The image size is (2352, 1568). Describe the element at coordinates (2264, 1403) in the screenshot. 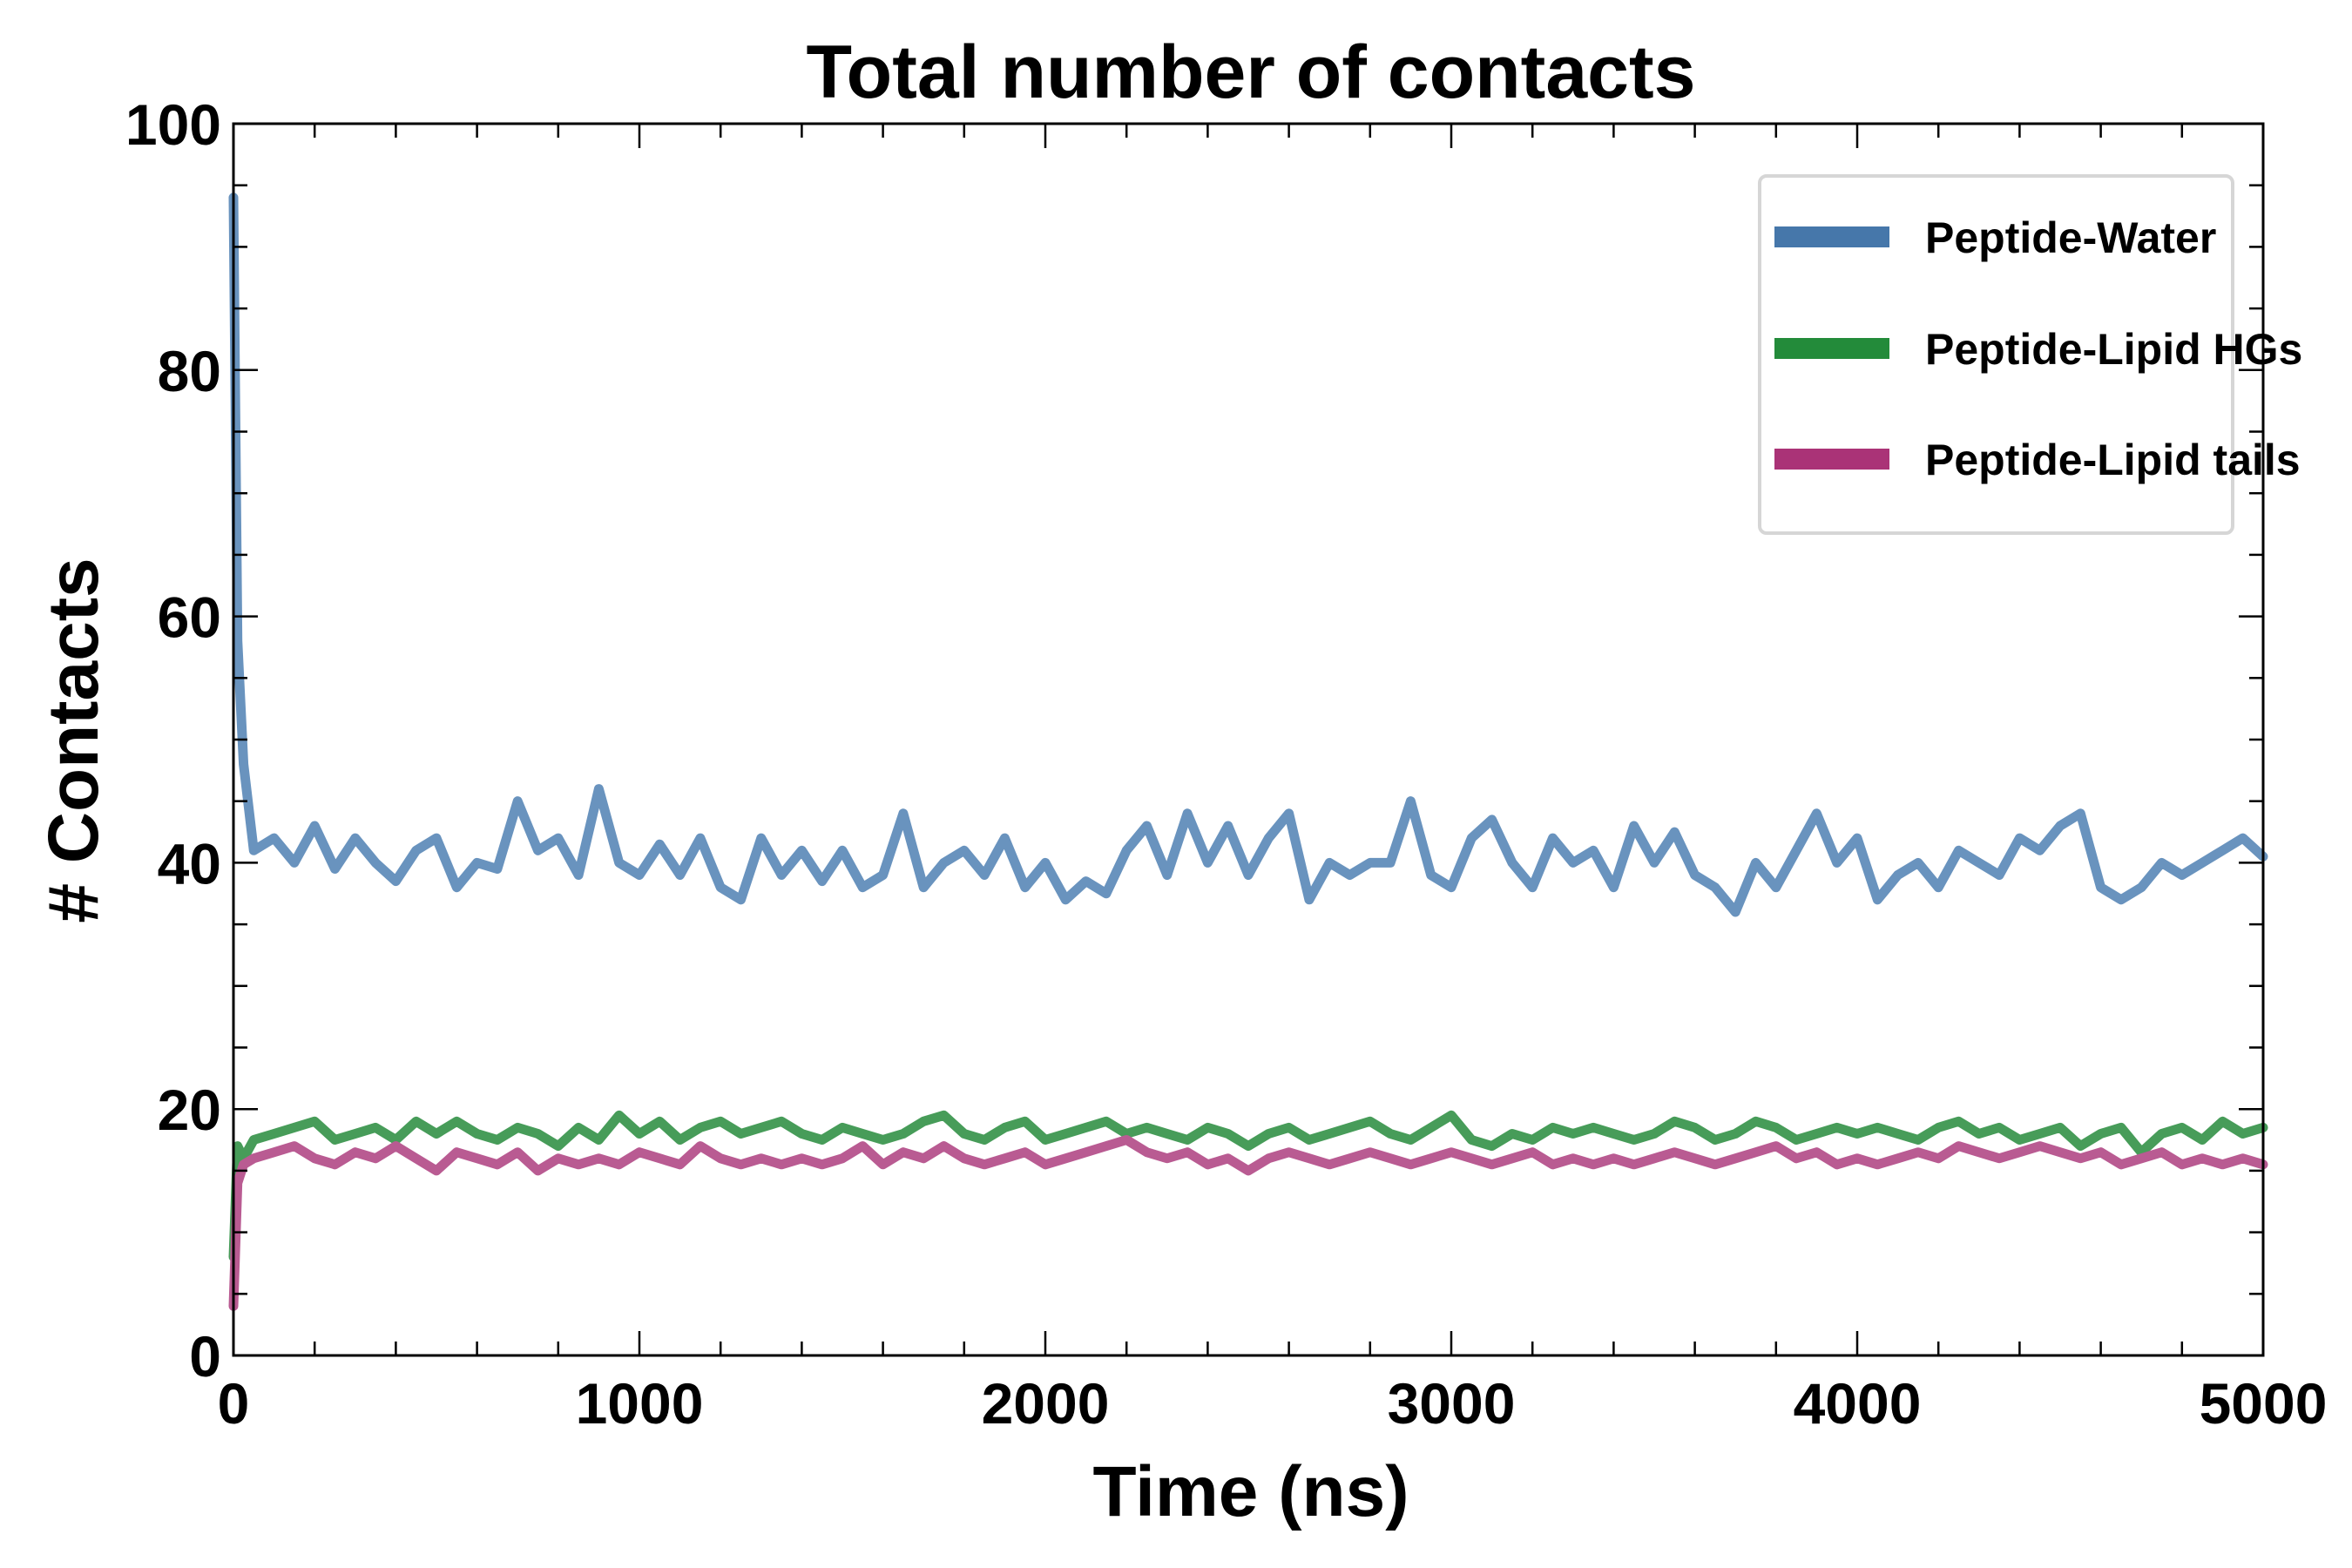

I see `x-tick-label: 5000` at that location.